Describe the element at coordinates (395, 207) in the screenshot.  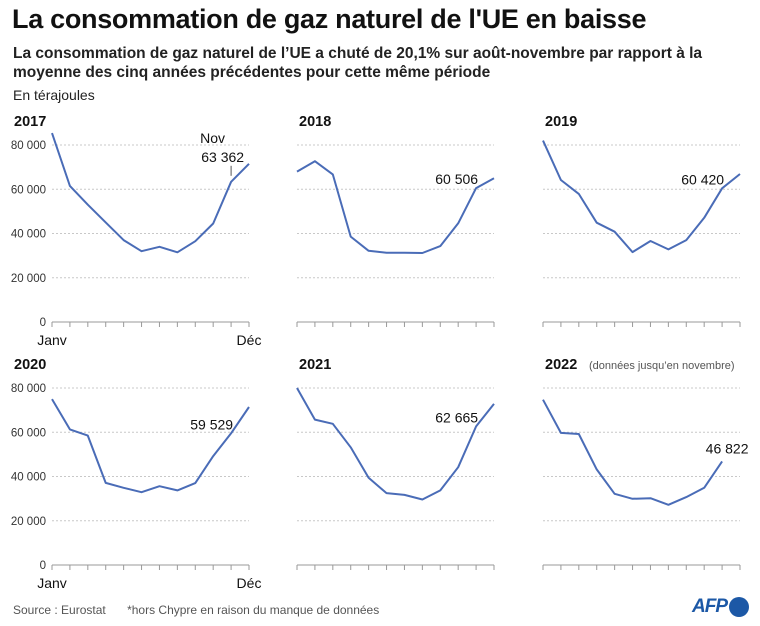
I see `series-line-2018` at that location.